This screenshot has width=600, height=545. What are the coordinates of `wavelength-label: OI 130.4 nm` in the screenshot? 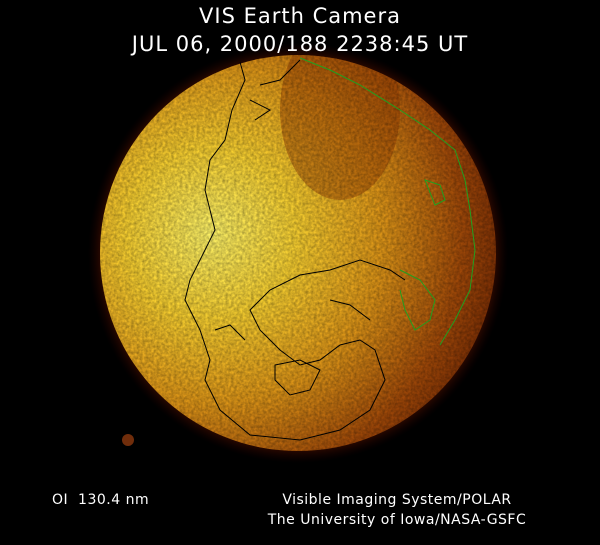 It's located at (101, 500).